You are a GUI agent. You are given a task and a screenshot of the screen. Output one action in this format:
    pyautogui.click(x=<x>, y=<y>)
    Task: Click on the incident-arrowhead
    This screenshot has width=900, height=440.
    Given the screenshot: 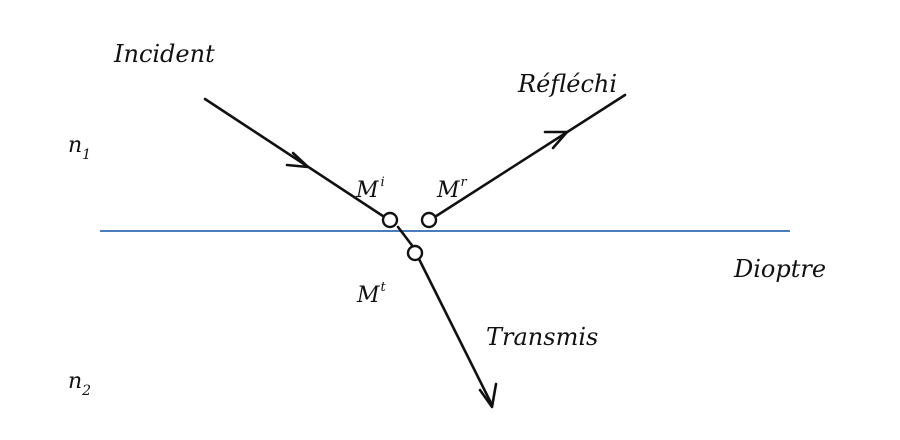 What is the action you would take?
    pyautogui.click(x=297, y=160)
    